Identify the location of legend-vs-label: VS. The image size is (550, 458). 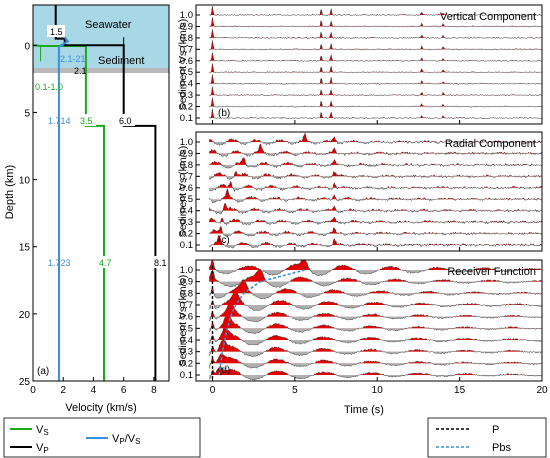
(42, 430).